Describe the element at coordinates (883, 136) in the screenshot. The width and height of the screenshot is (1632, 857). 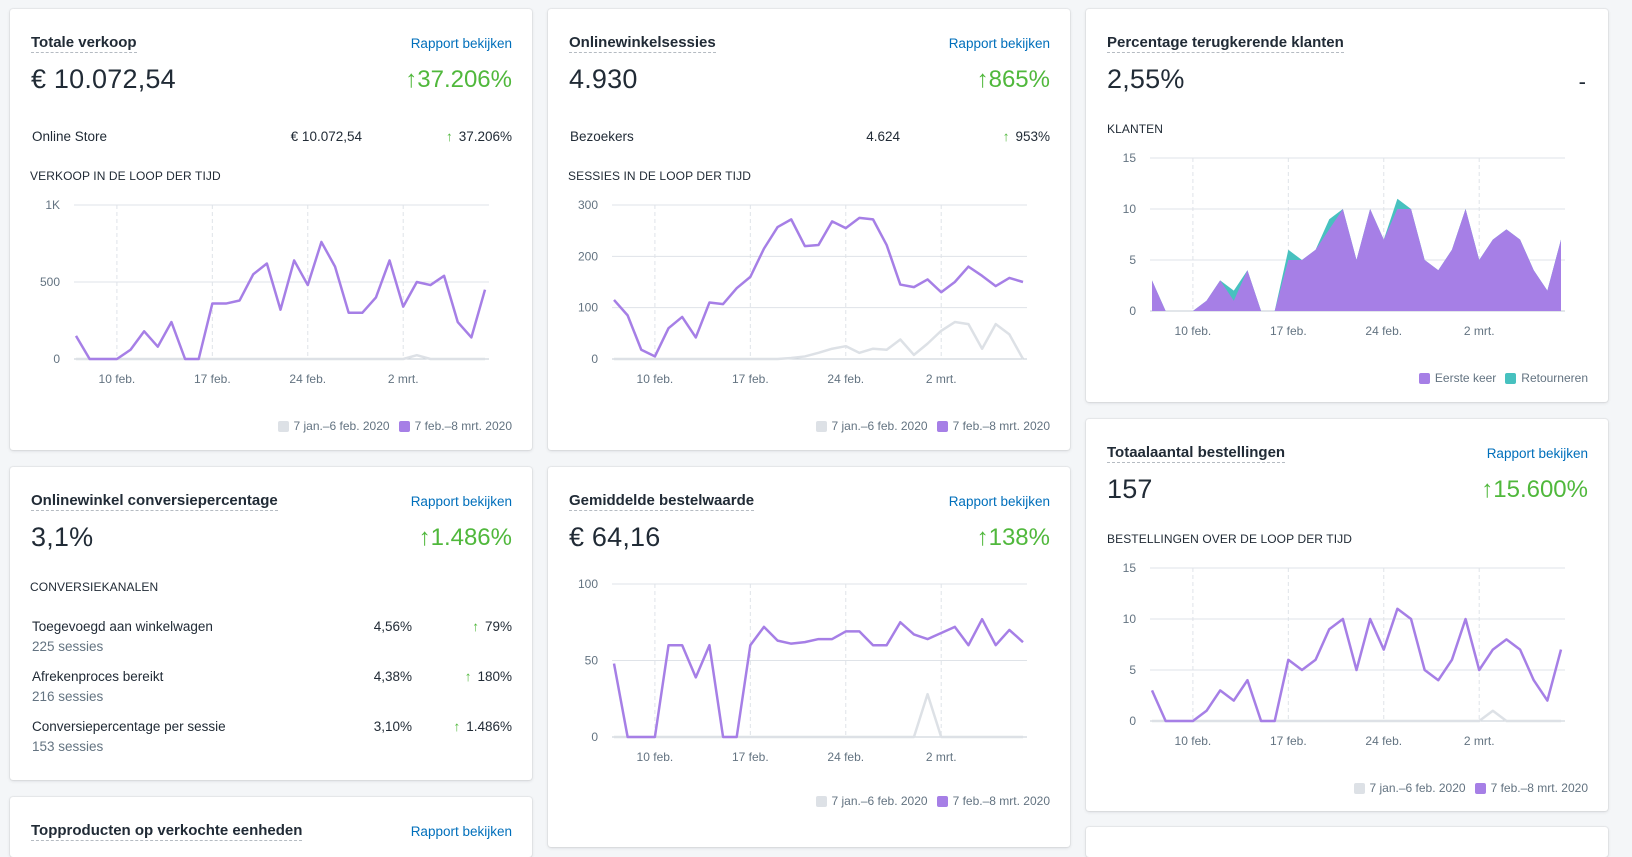
I see `breakdown-value: 4.624` at that location.